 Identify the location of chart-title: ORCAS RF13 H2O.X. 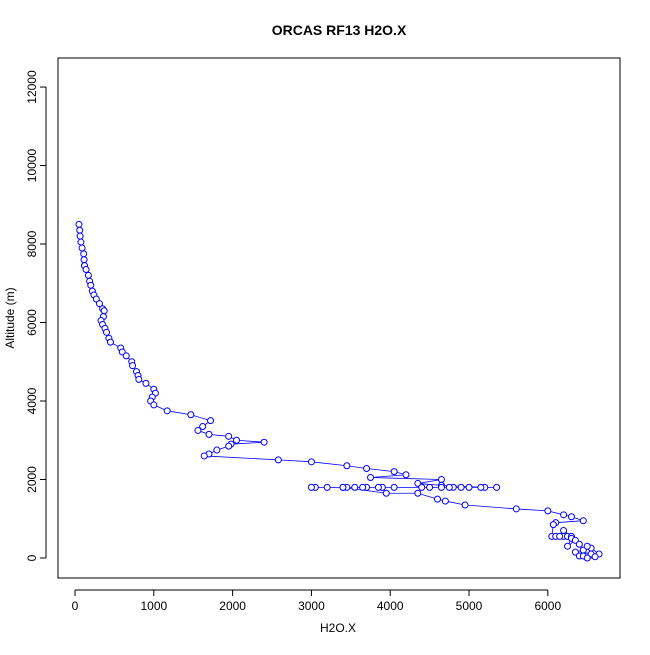
(339, 30).